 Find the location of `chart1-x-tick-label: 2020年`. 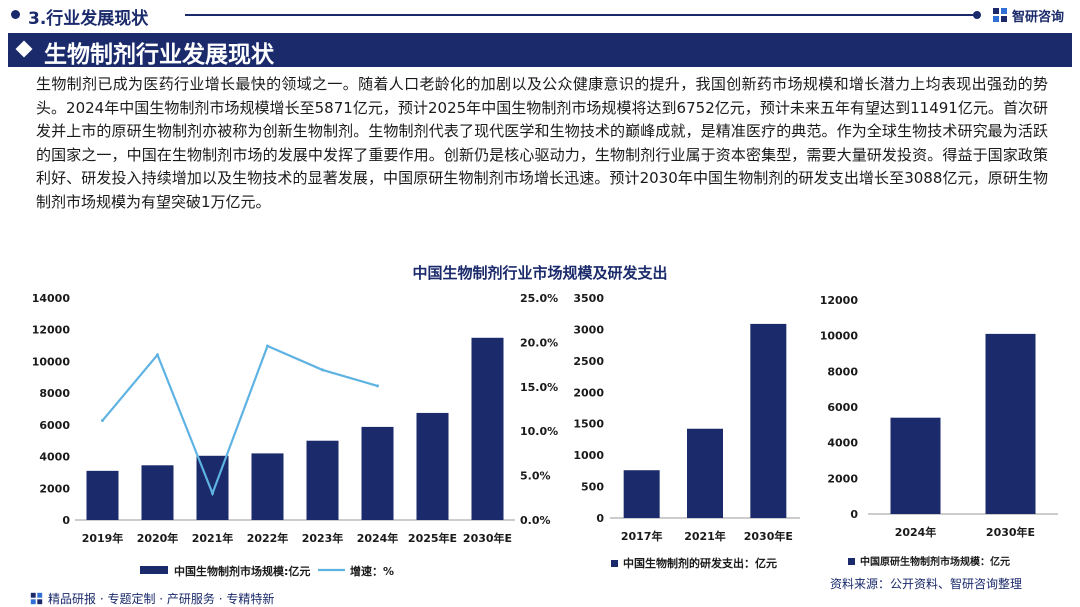

chart1-x-tick-label: 2020年 is located at coordinates (158, 538).